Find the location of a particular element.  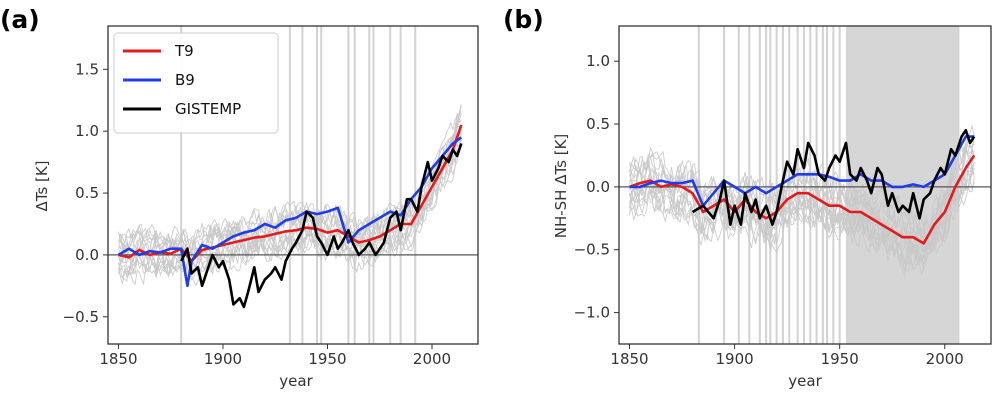

panel-a-letter: (a) is located at coordinates (20, 19).